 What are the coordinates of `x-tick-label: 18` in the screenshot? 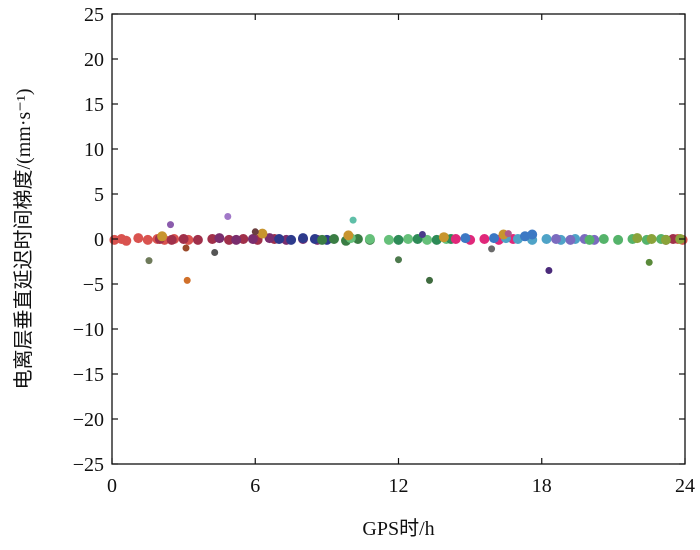 It's located at (542, 486).